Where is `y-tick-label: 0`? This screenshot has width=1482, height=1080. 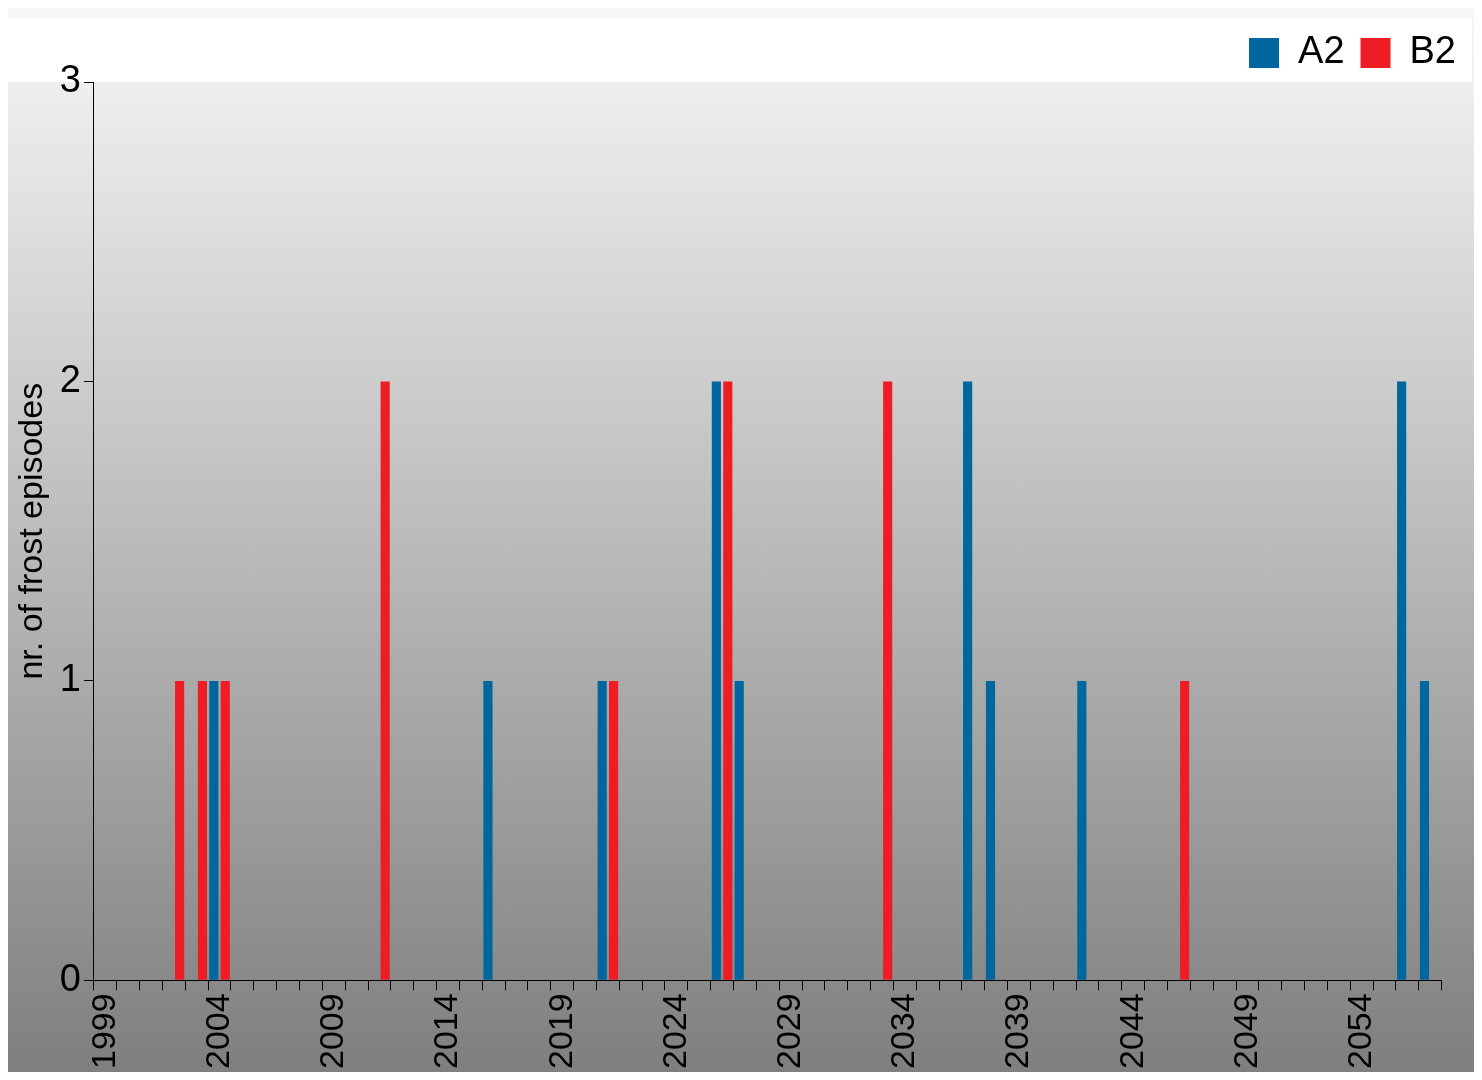
y-tick-label: 0 is located at coordinates (70, 977).